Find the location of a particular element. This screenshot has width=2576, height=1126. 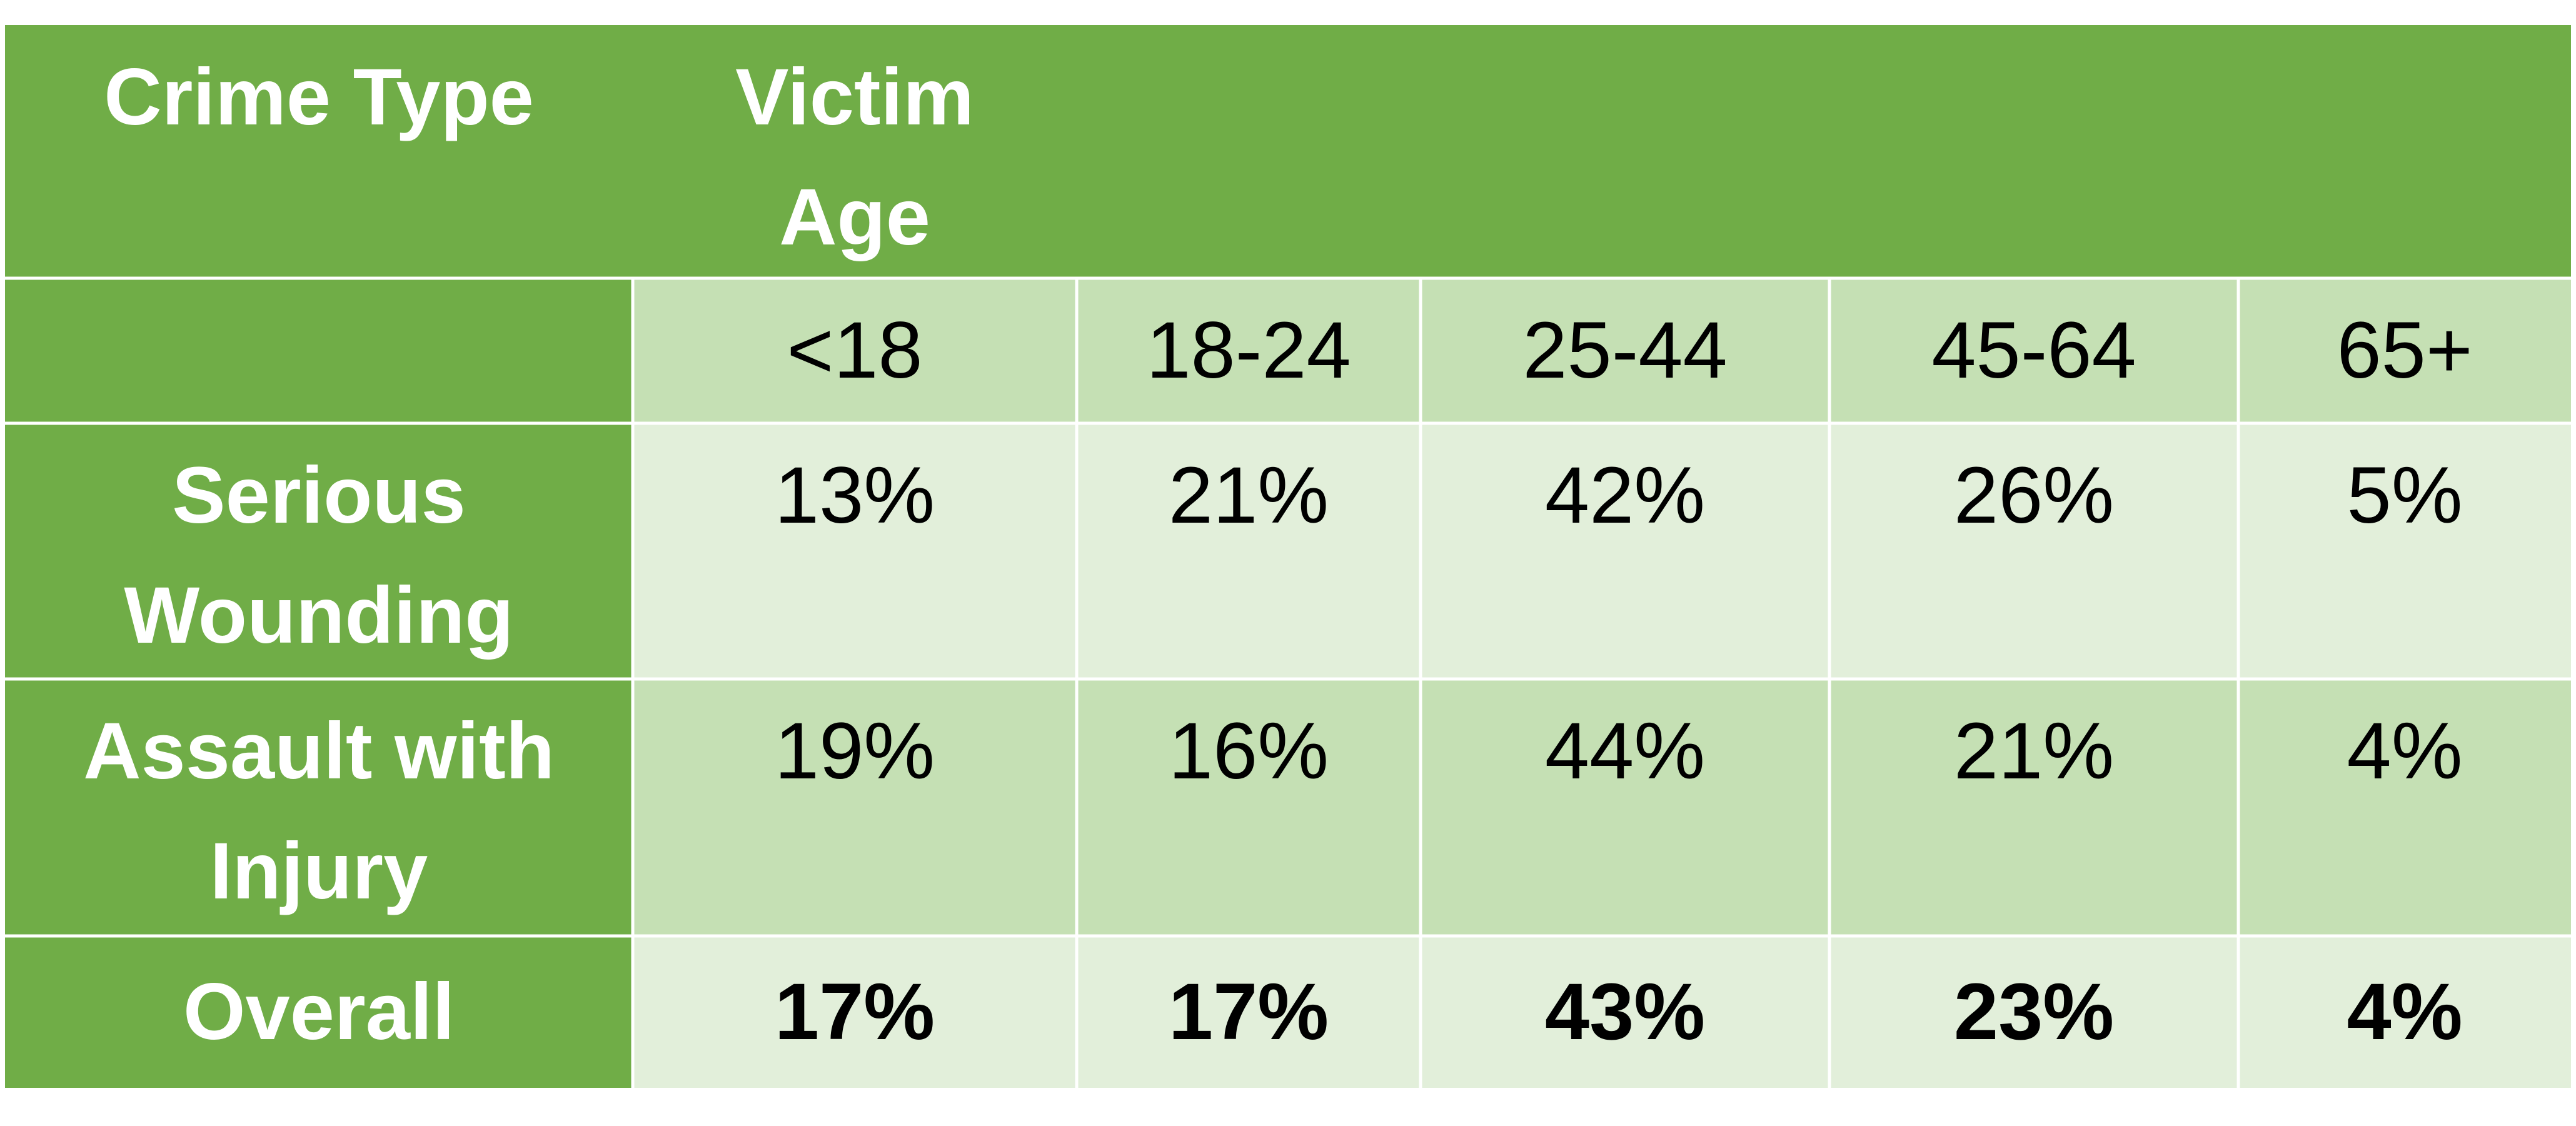

age-group-label: <18 is located at coordinates (855, 350).